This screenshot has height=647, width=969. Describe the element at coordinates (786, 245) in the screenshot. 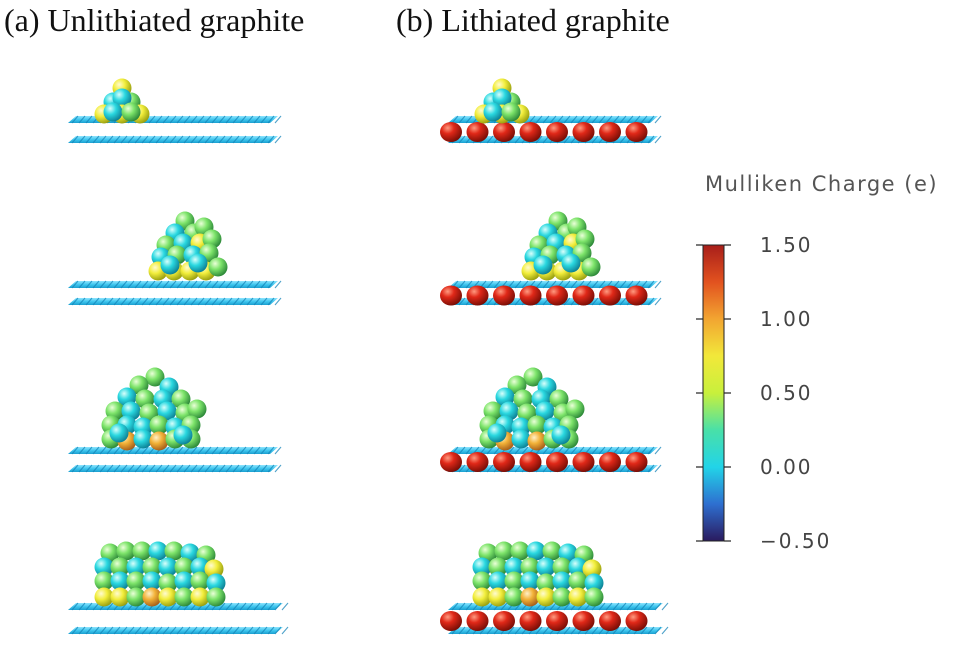

I see `colorbar-tick-label: 1.50` at that location.